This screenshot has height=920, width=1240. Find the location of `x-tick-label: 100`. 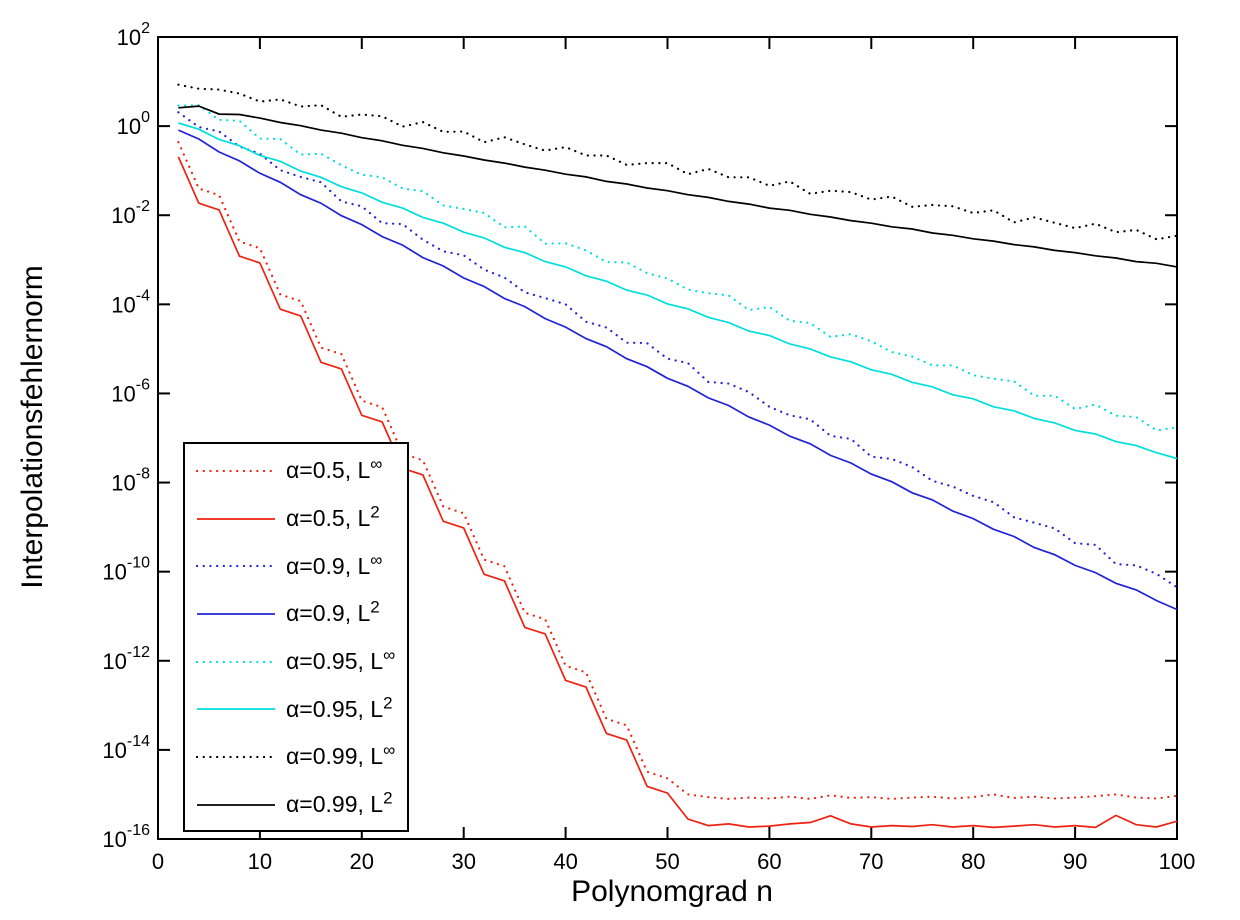

x-tick-label: 100 is located at coordinates (1177, 861).